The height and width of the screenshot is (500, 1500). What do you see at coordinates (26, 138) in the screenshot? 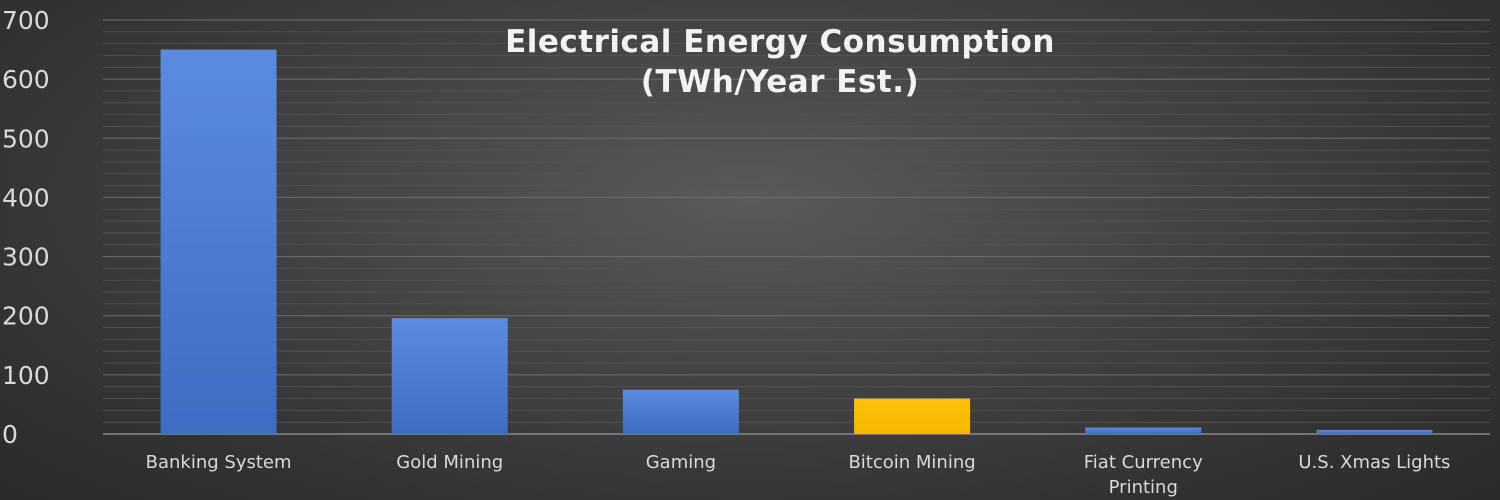
I see `y-tick-label: 500` at bounding box center [26, 138].